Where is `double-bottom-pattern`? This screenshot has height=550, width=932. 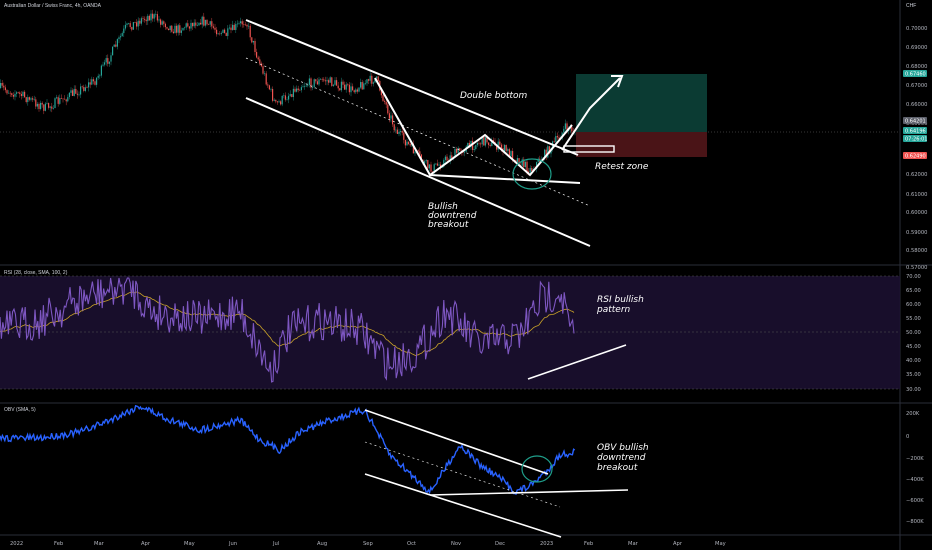 double-bottom-pattern is located at coordinates (473, 127).